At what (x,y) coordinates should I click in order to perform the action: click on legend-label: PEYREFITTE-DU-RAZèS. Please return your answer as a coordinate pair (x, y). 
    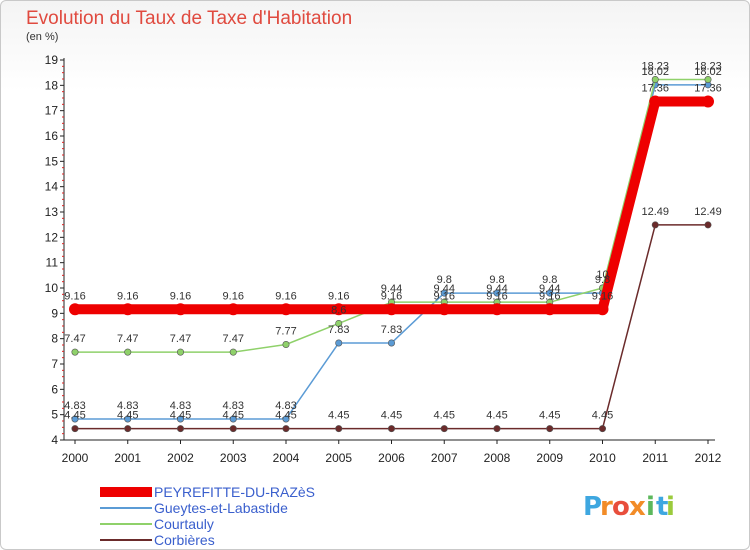
    Looking at the image, I should click on (234, 492).